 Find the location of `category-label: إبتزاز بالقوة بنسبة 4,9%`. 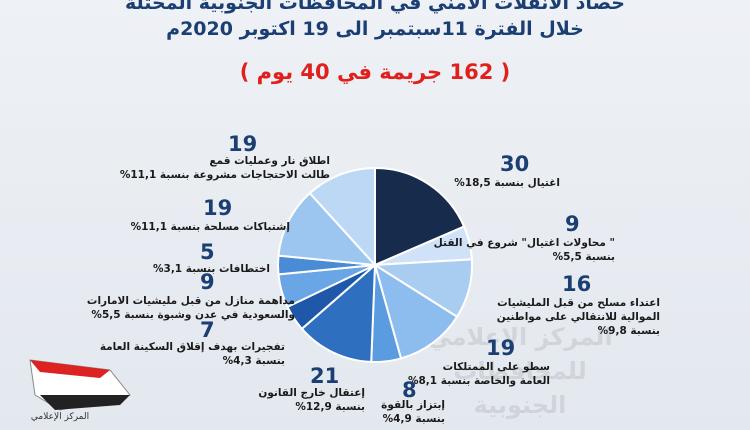

category-label: إبتزاز بالقوة بنسبة 4,9% is located at coordinates (413, 412).